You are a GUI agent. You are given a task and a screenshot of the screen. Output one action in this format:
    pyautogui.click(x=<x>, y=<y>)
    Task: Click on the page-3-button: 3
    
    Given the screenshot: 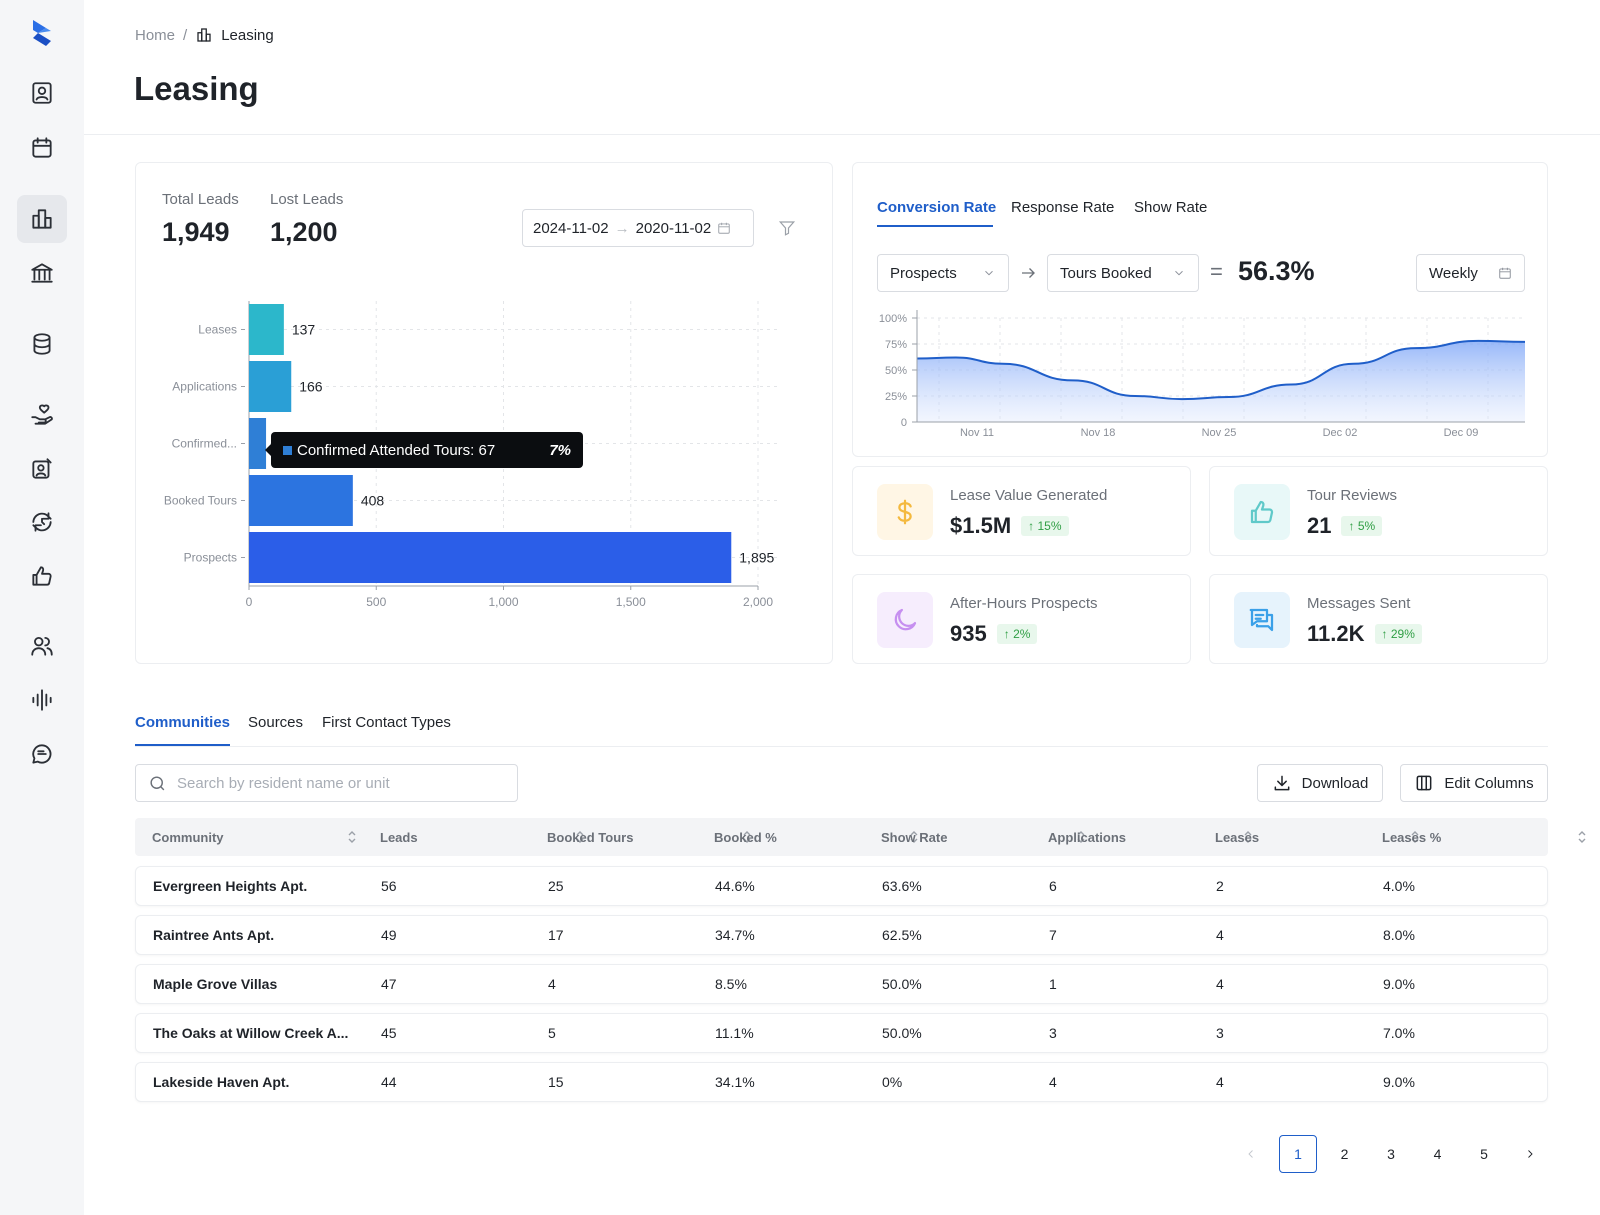 What is the action you would take?
    pyautogui.click(x=1391, y=1154)
    